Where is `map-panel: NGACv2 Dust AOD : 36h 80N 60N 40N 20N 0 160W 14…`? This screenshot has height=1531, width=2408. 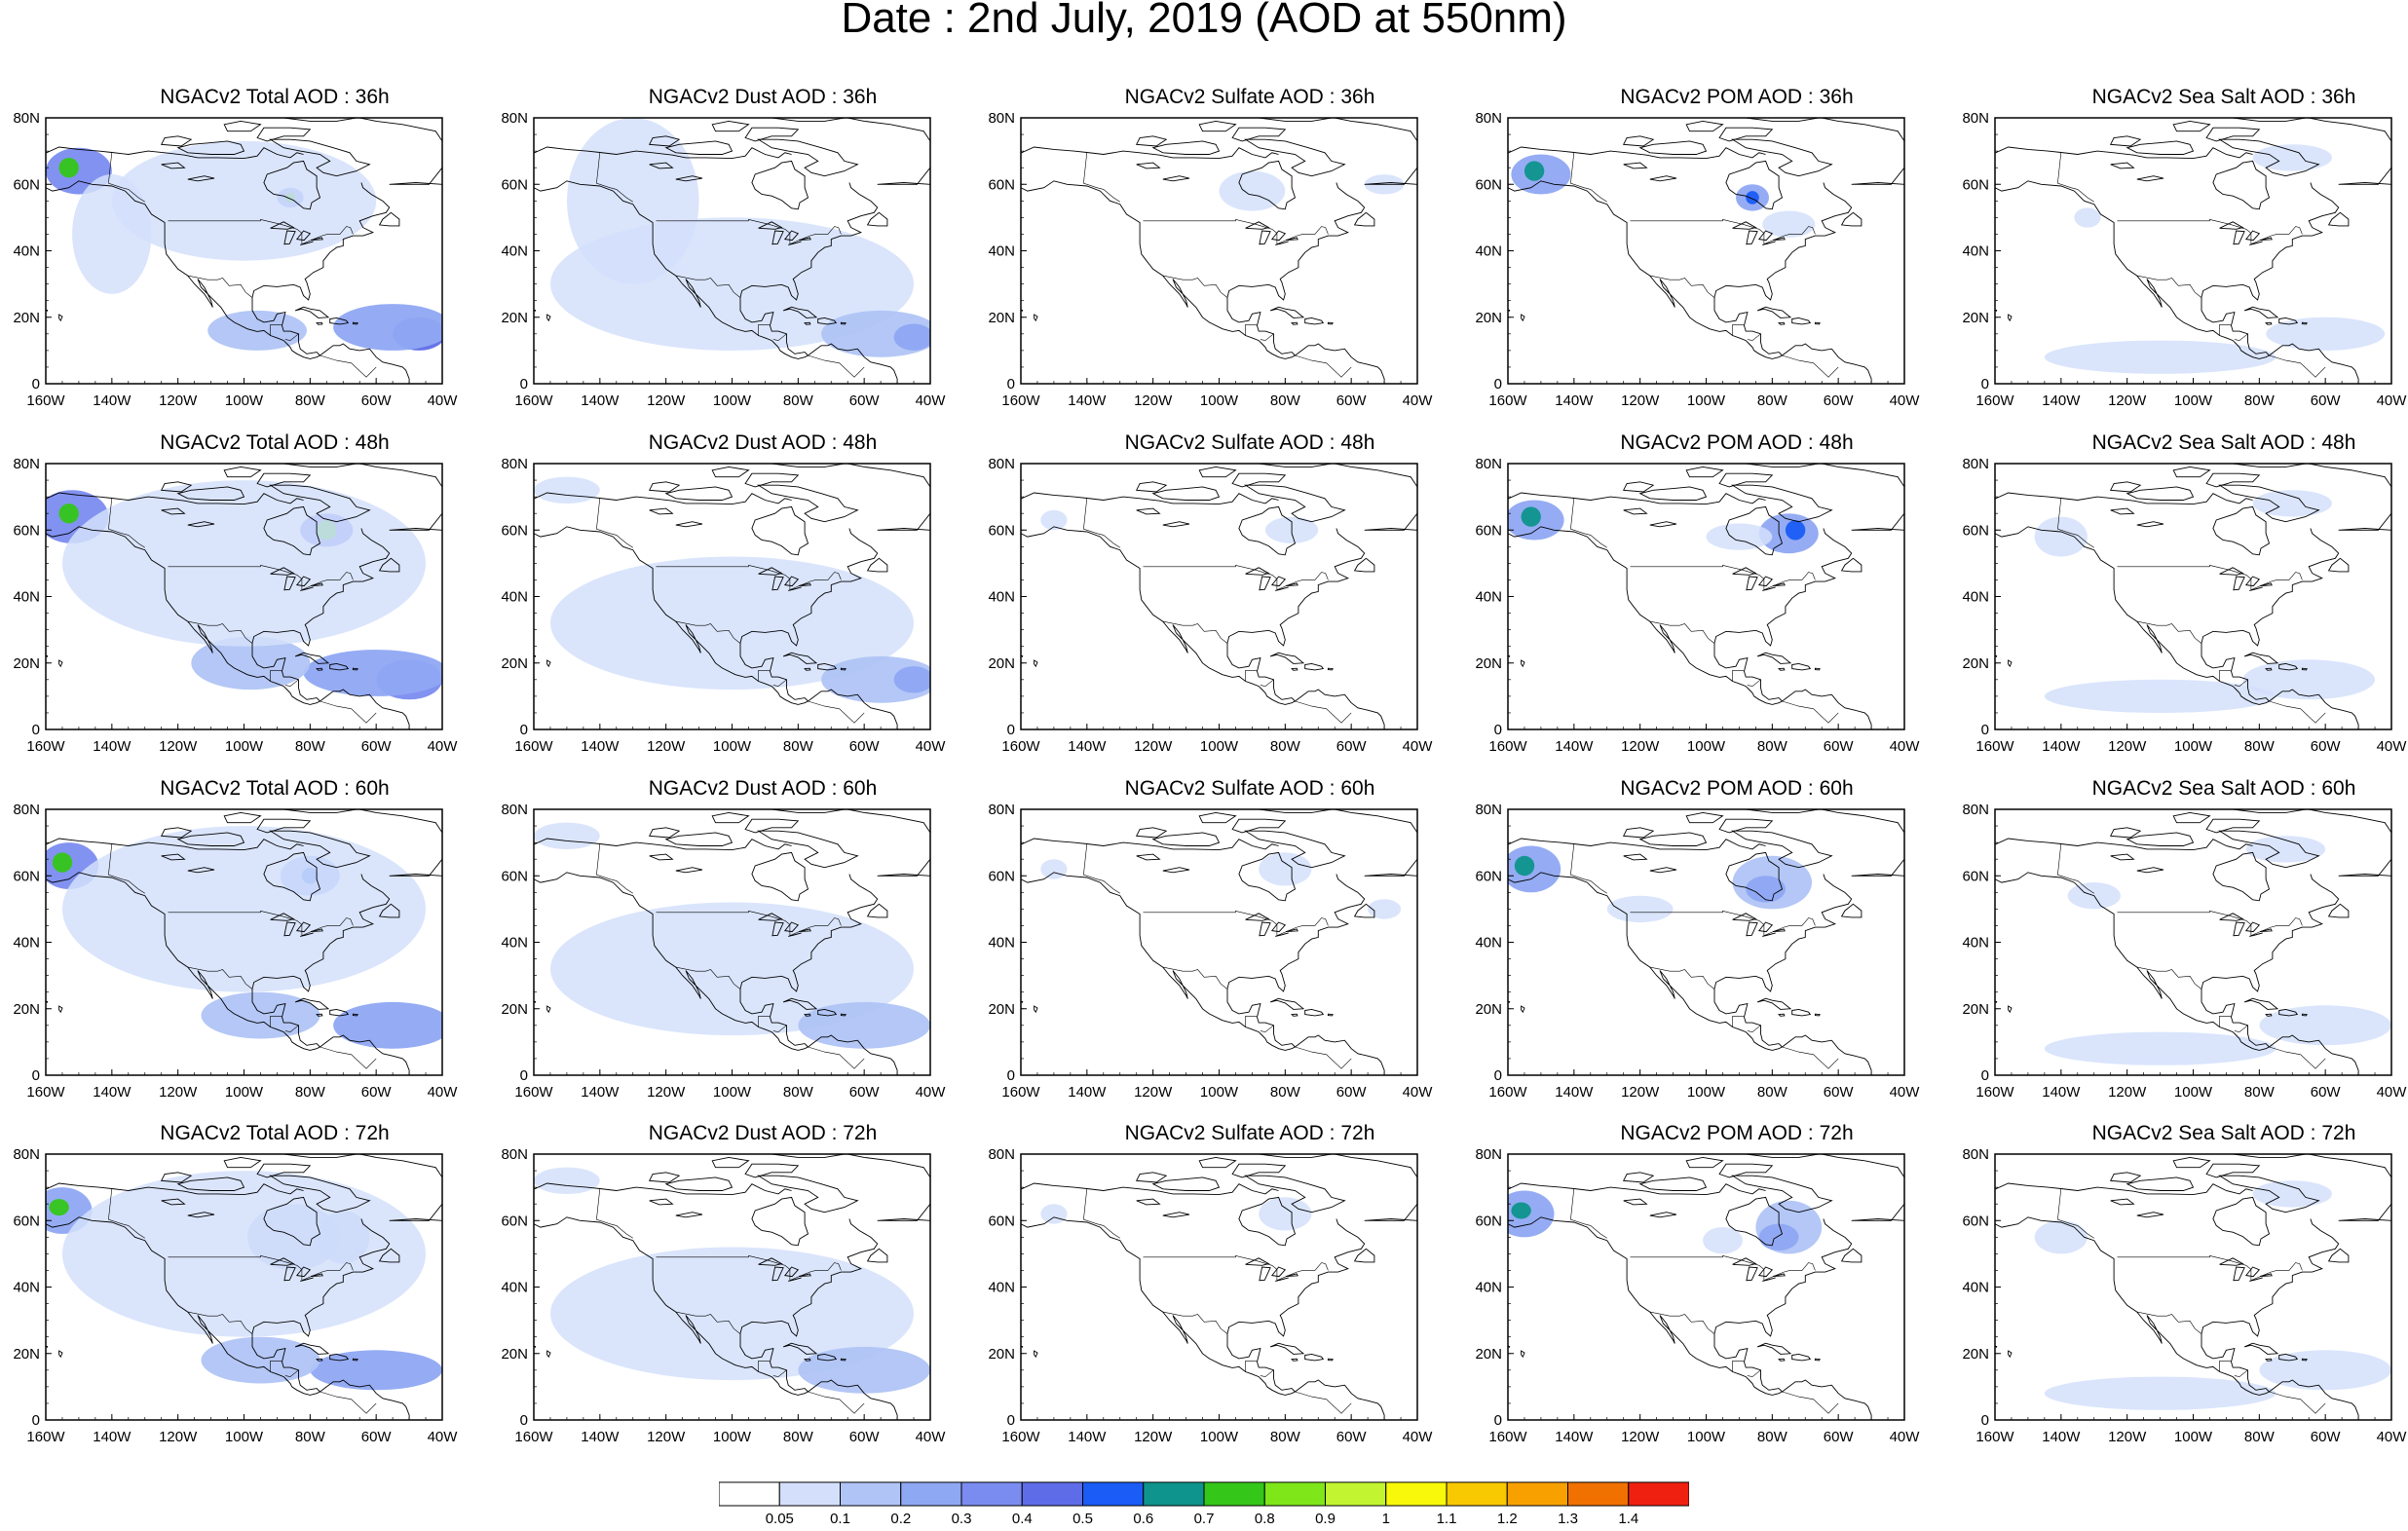 map-panel: NGACv2 Dust AOD : 36h 80N 60N 40N 20N 0 160W 14… is located at coordinates (761, 256).